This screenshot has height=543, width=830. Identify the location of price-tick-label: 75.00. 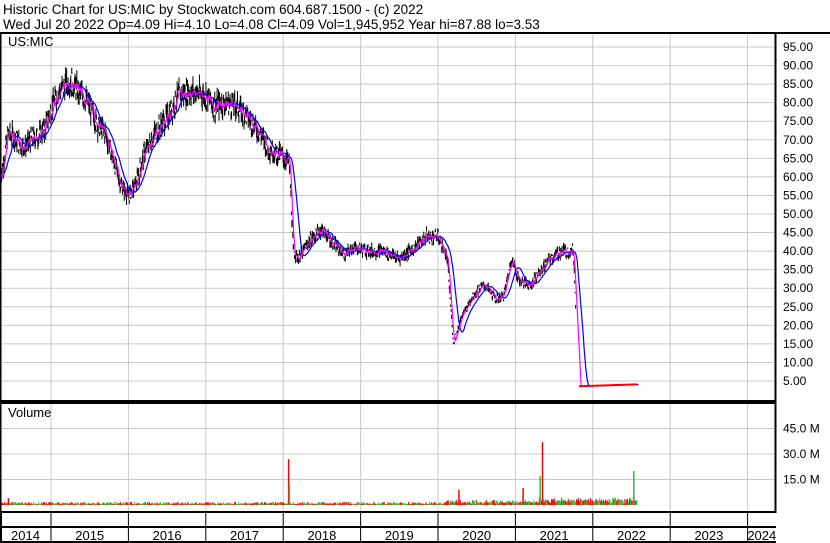
(798, 121).